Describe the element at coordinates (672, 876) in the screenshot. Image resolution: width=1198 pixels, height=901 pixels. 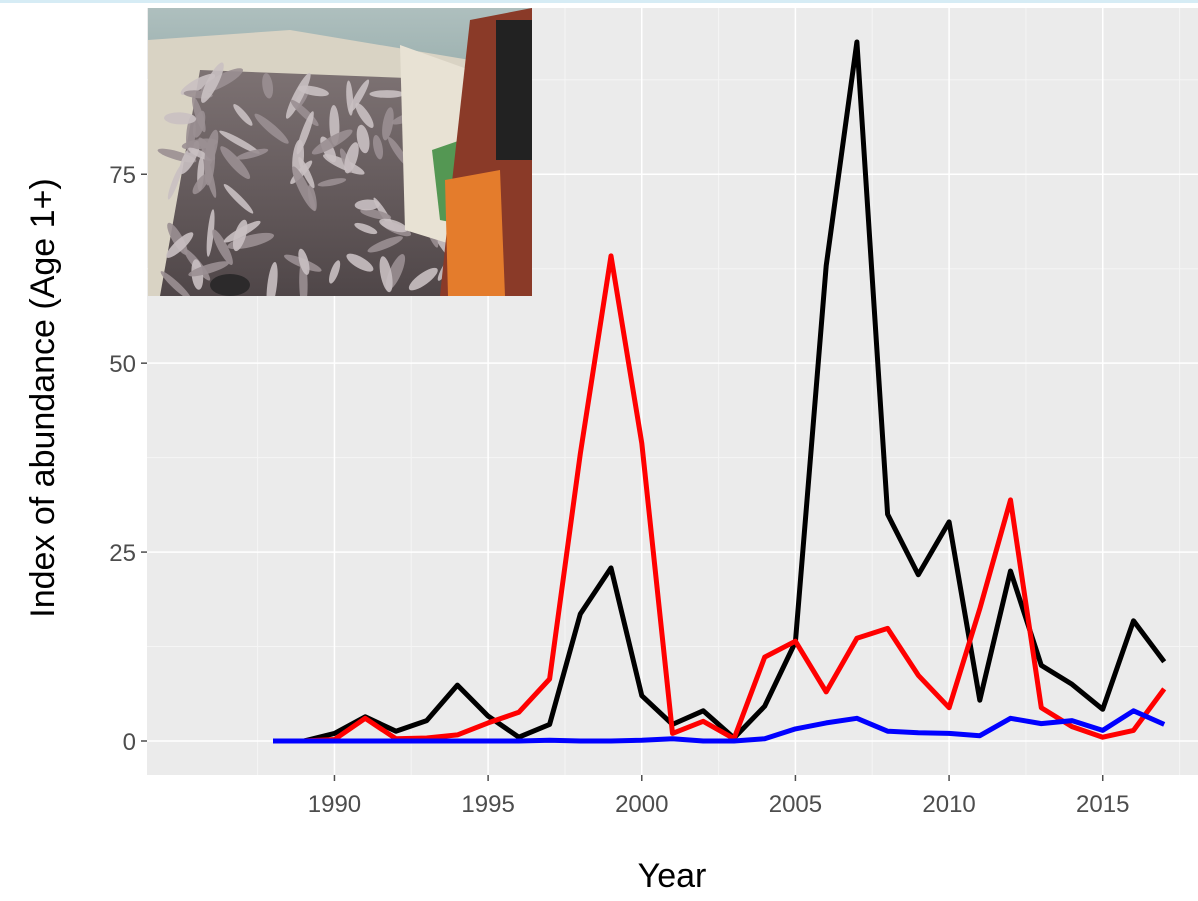
I see `x-axis-title: Year` at that location.